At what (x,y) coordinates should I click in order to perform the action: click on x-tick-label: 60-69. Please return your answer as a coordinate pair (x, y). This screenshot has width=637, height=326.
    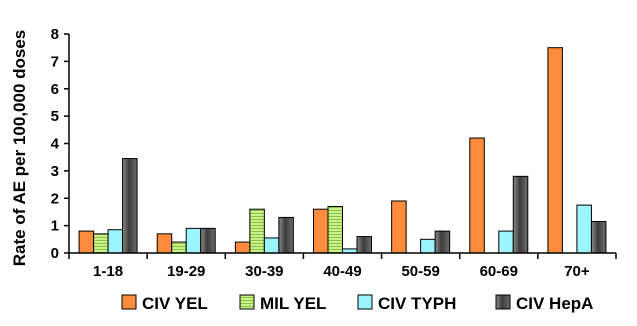
    Looking at the image, I should click on (499, 271).